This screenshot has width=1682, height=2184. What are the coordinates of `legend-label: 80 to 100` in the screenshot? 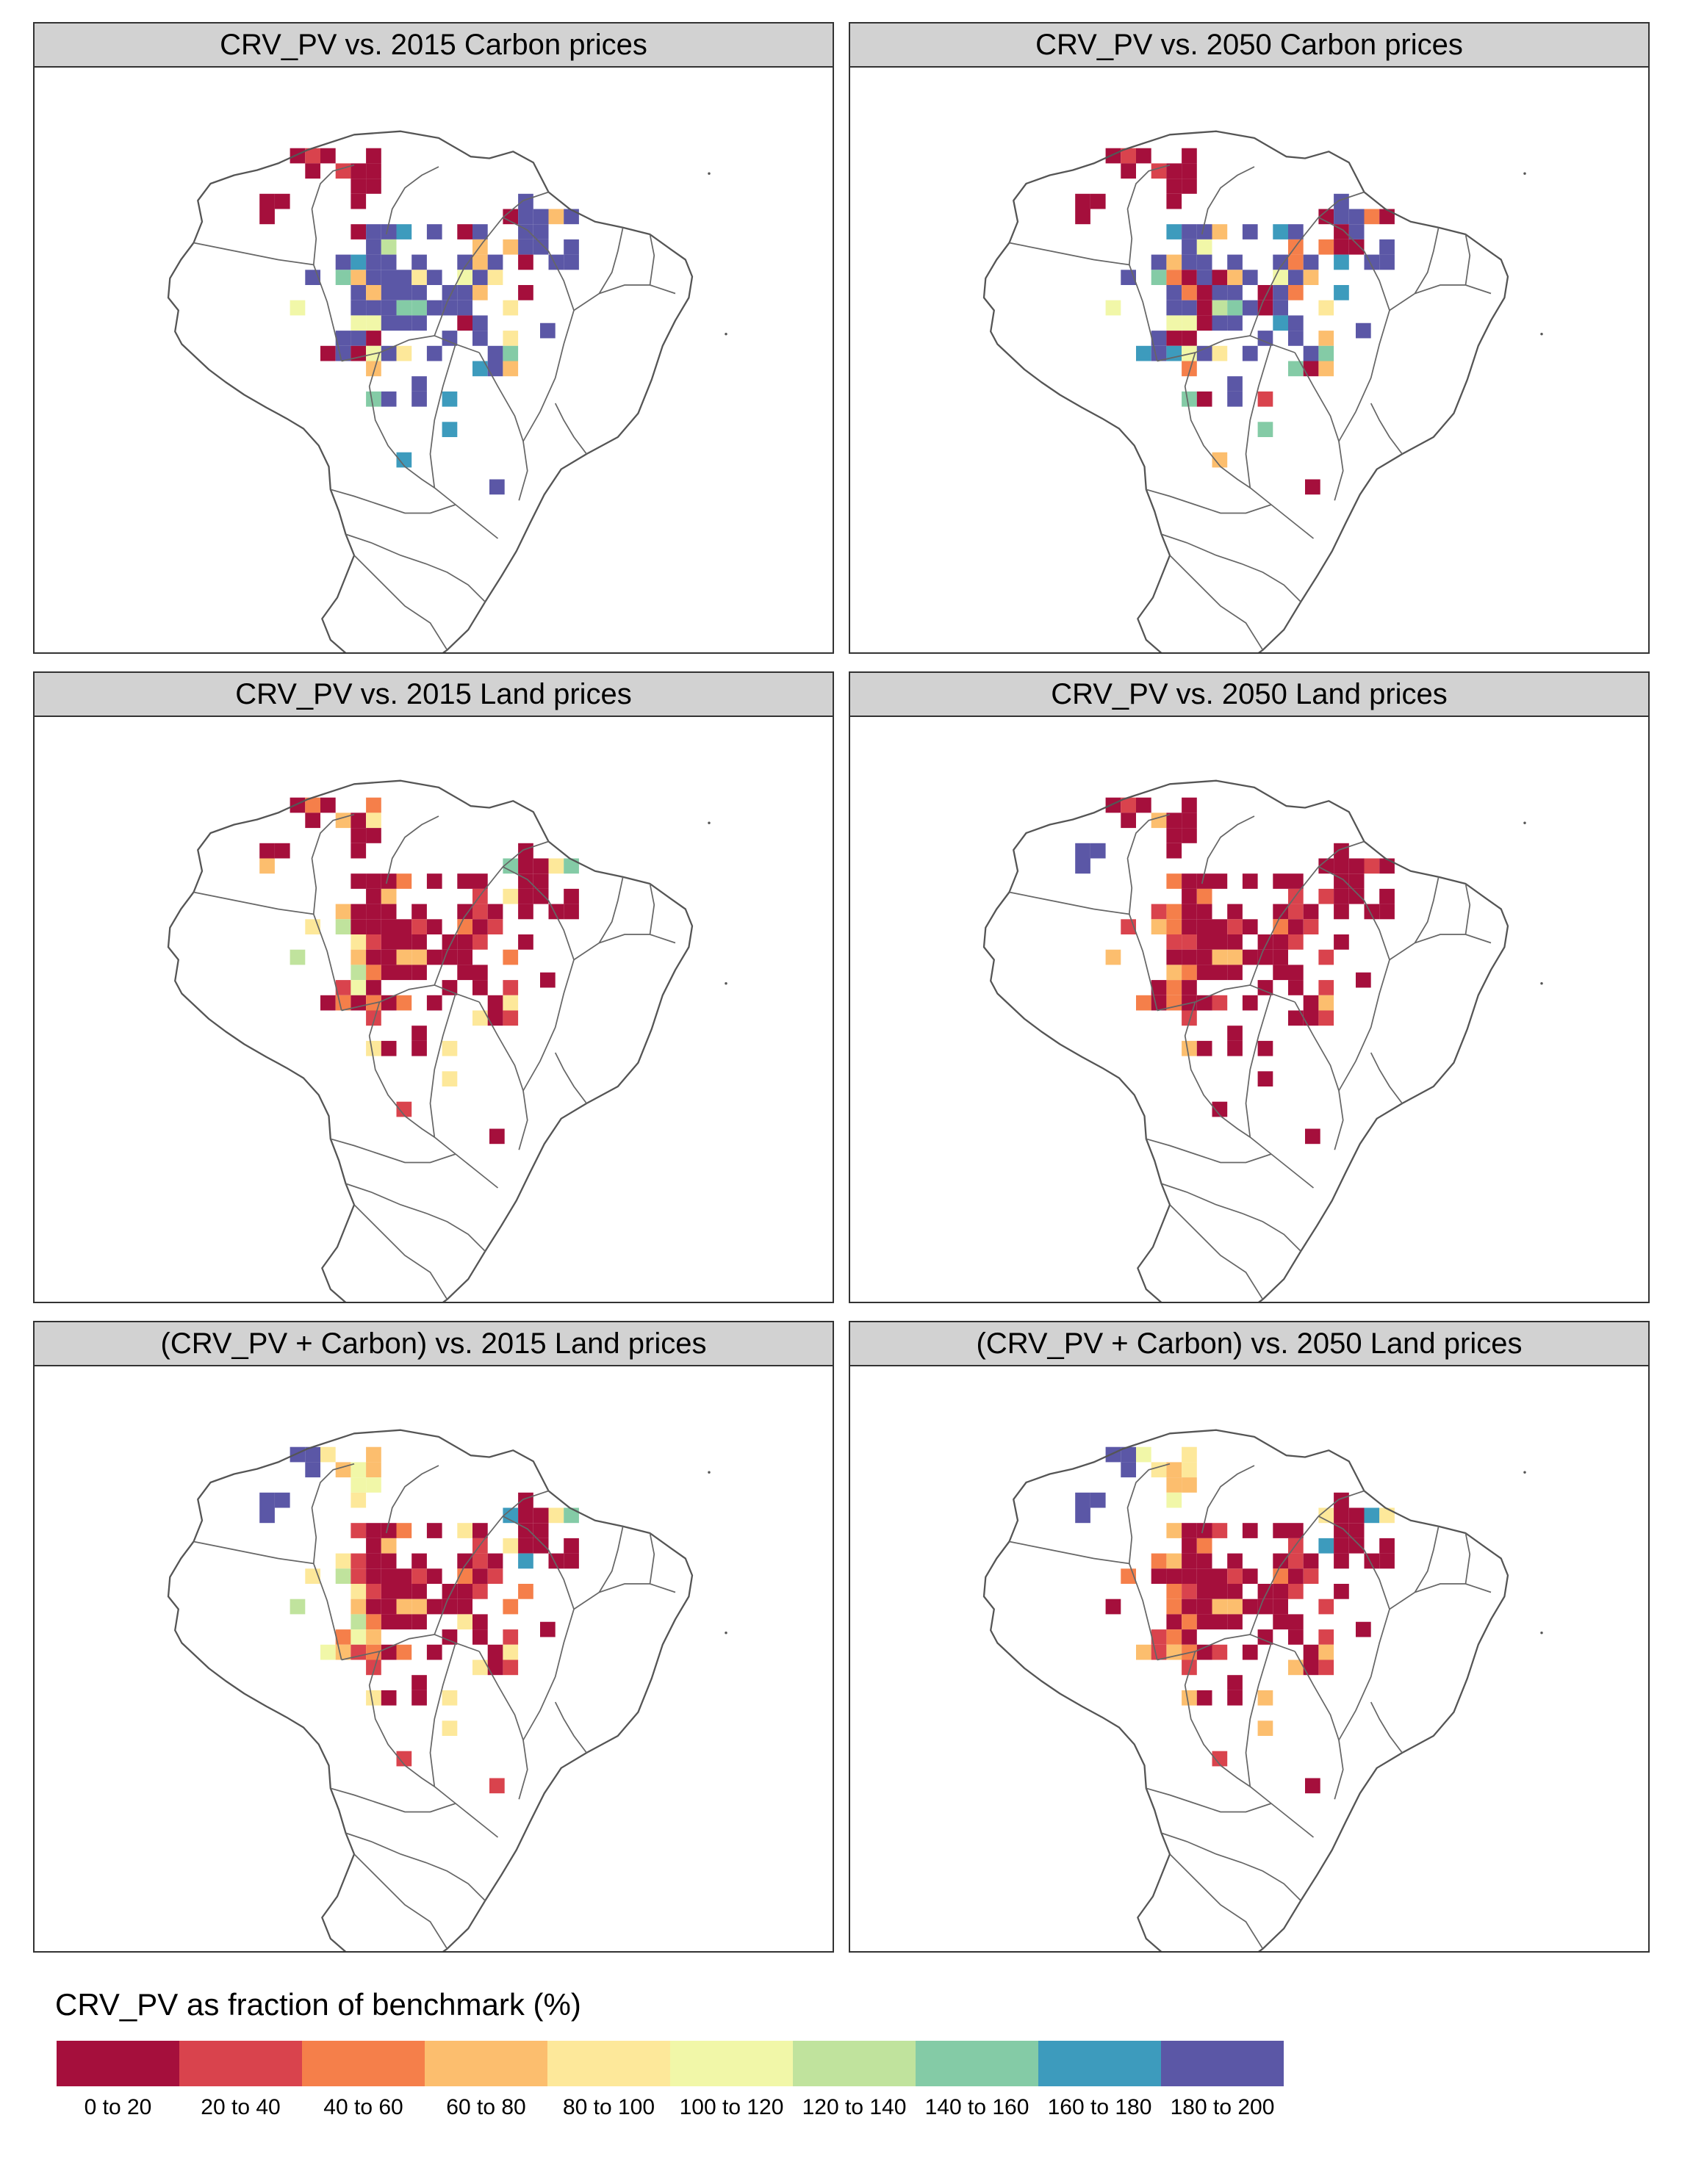 It's located at (608, 2107).